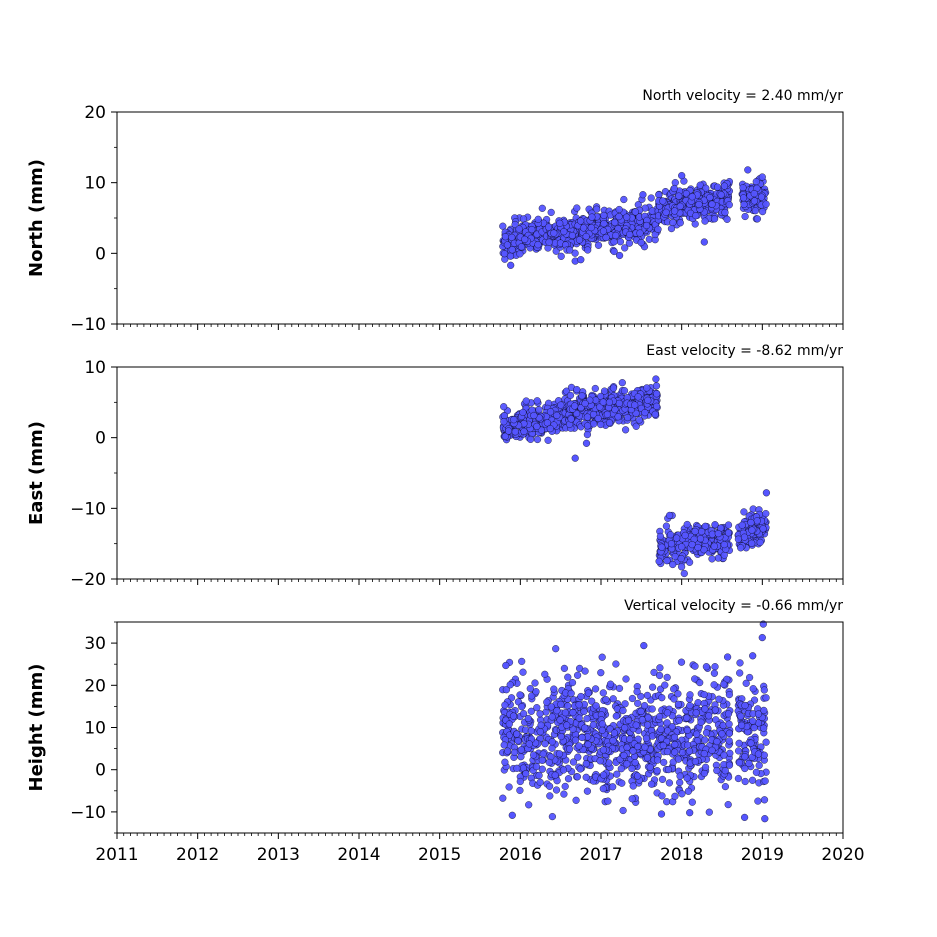 This screenshot has width=937, height=937. Describe the element at coordinates (95, 184) in the screenshot. I see `north-y-tick-label: 10` at that location.